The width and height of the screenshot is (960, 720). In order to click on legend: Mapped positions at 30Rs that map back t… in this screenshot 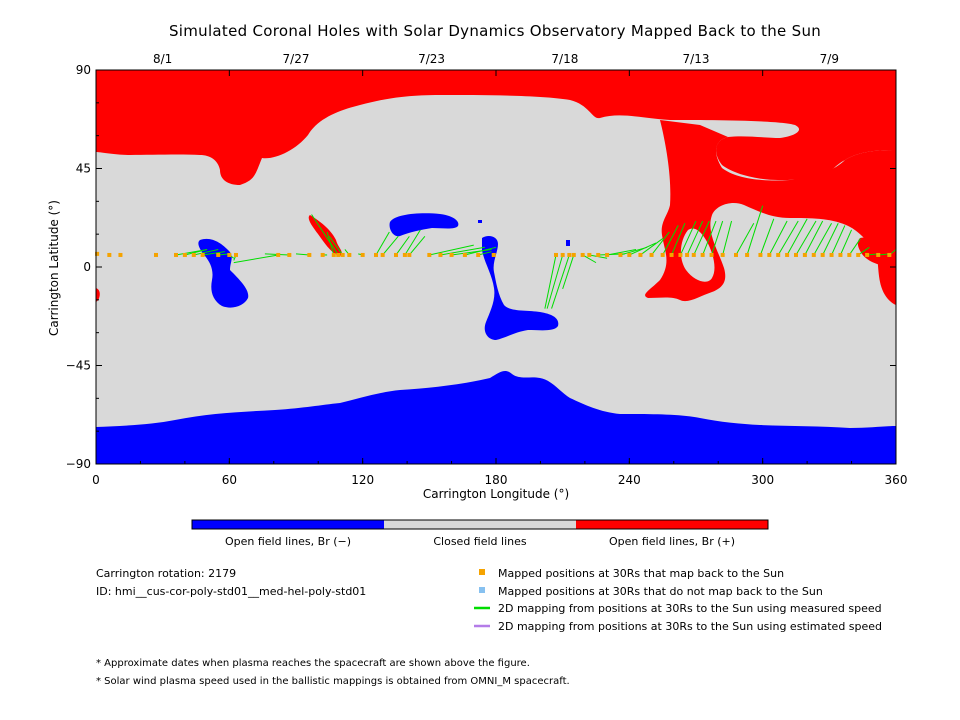, I will do `click(678, 600)`.